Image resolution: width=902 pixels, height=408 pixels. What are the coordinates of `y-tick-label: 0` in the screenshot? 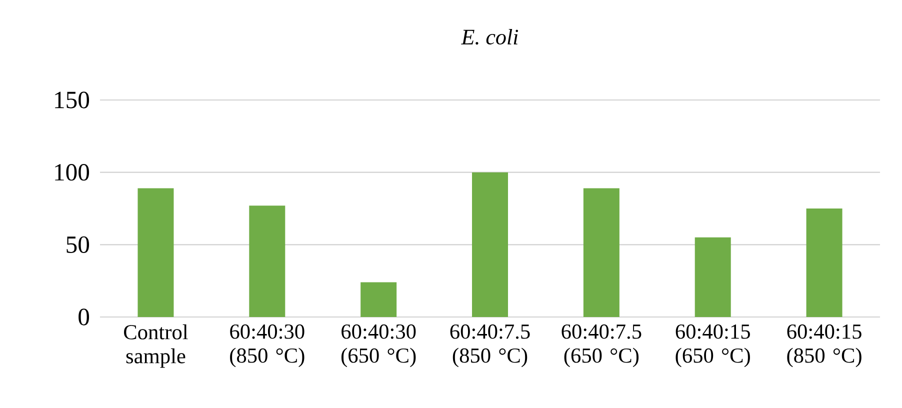 It's located at (84, 317).